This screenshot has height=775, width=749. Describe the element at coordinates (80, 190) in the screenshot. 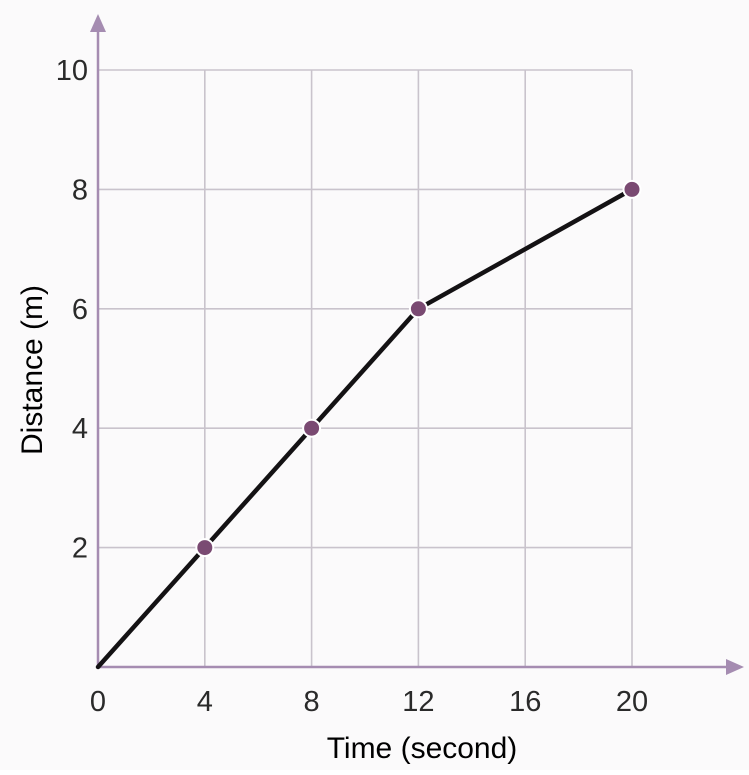

I see `y-tick-label-8: 8` at that location.